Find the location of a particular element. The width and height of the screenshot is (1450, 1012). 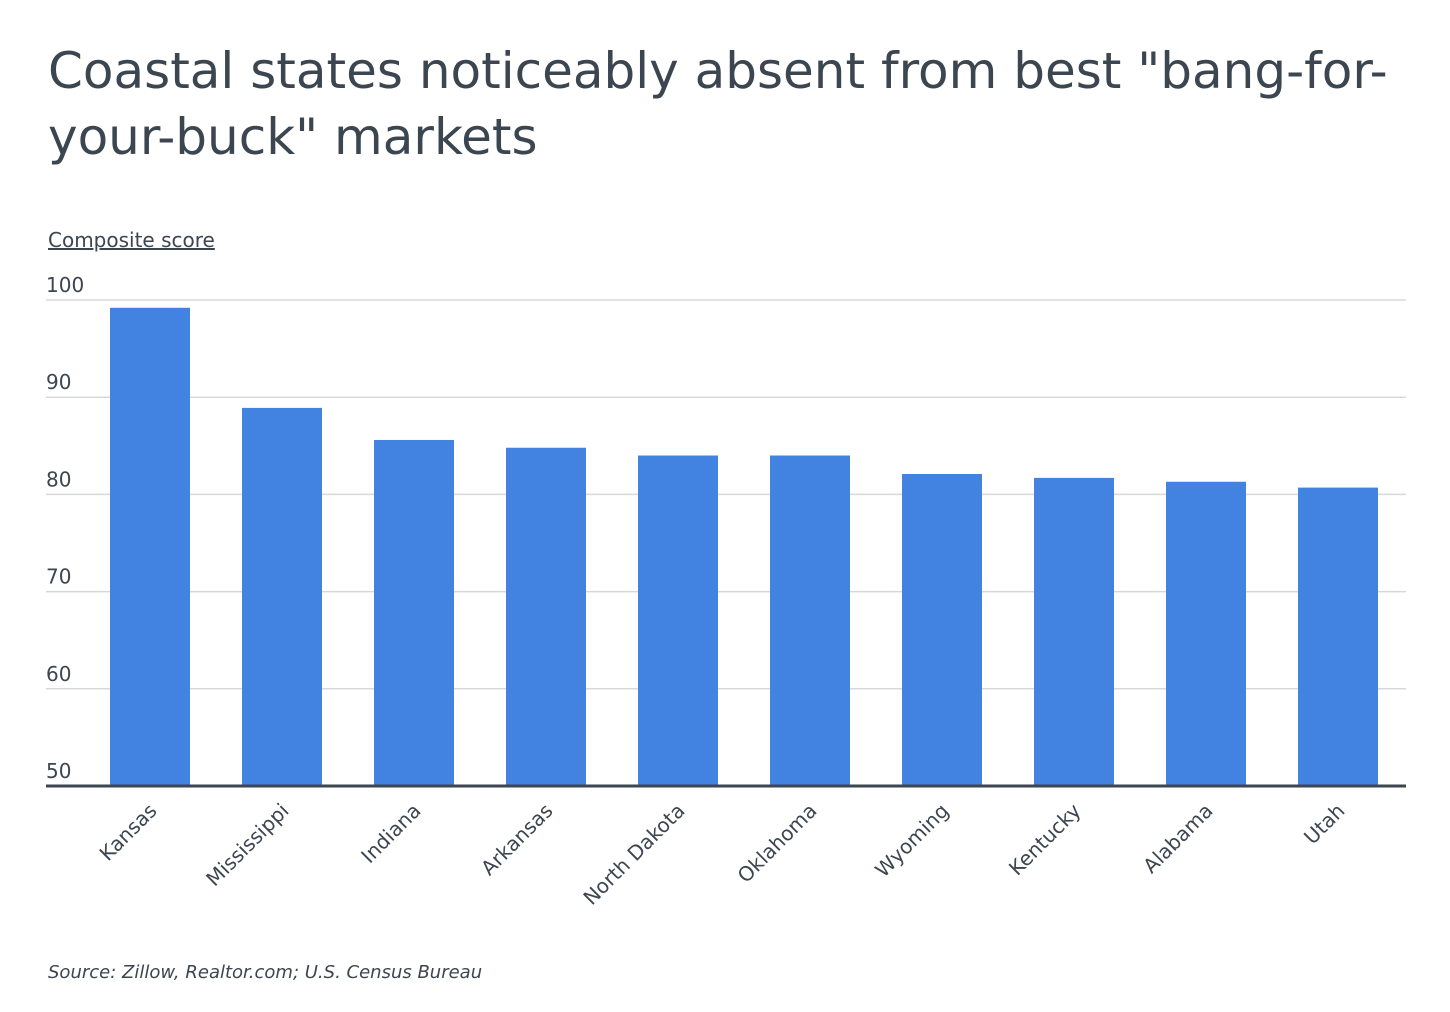

bar-utah is located at coordinates (1338, 636).